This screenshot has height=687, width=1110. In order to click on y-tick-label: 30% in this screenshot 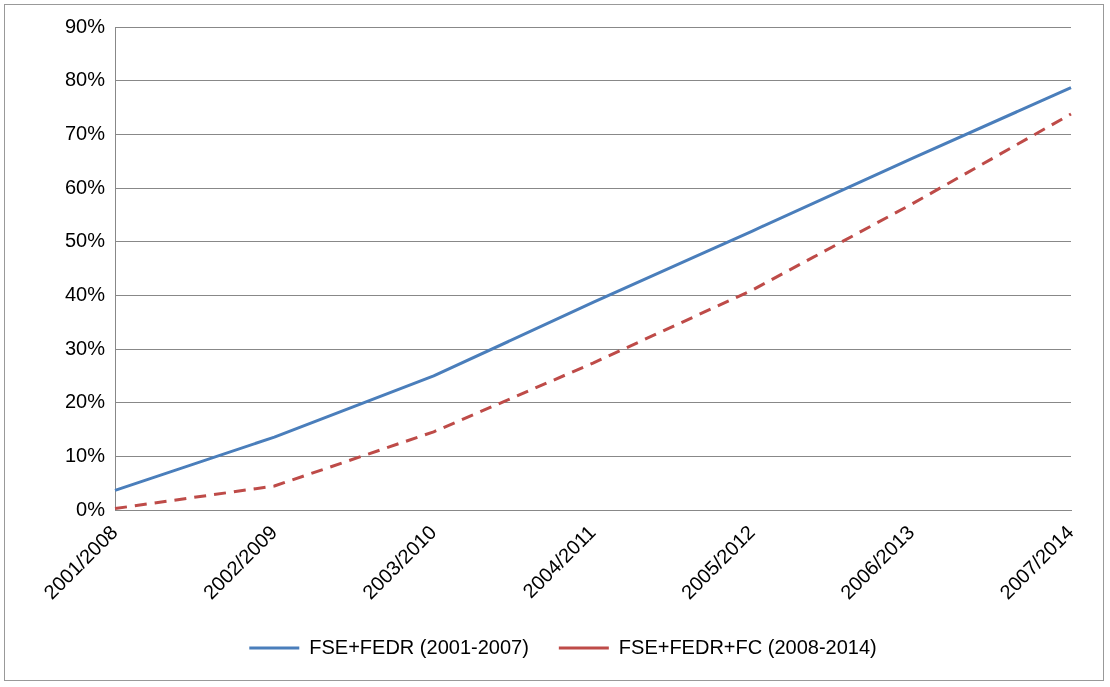, I will do `click(85, 347)`.